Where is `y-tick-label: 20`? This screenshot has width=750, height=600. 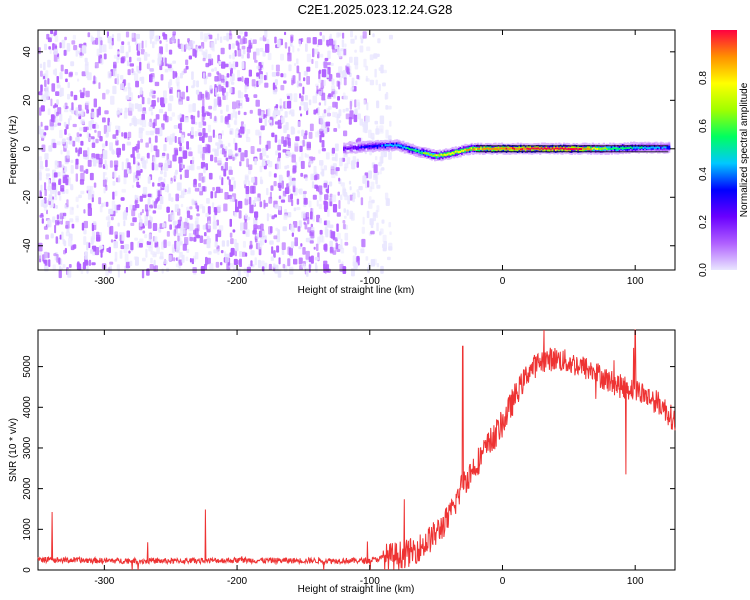 y-tick-label: 20 is located at coordinates (27, 100).